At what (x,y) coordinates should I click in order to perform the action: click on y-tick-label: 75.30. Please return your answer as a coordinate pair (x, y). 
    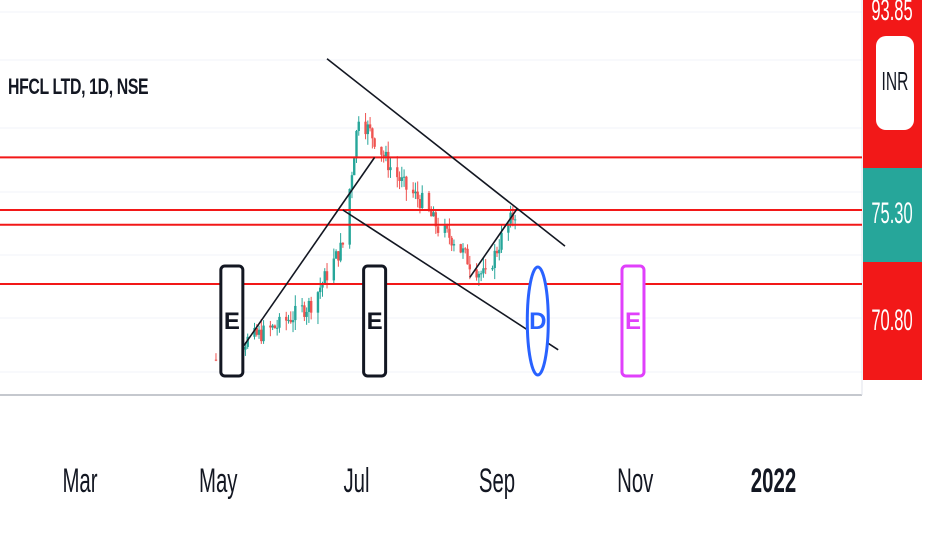
    Looking at the image, I should click on (891, 213).